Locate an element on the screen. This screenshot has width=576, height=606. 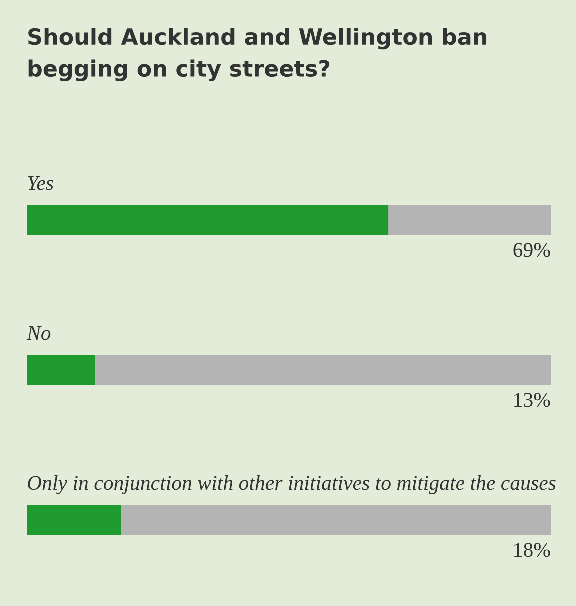
y-tick-label: No is located at coordinates (38, 333).